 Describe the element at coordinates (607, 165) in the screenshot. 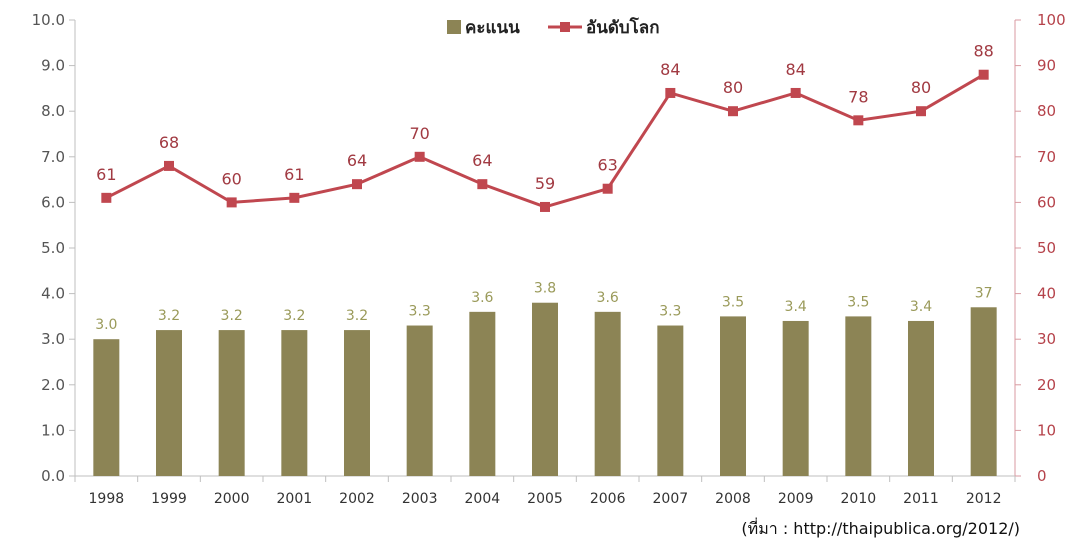

I see `line-data-label: 63` at that location.